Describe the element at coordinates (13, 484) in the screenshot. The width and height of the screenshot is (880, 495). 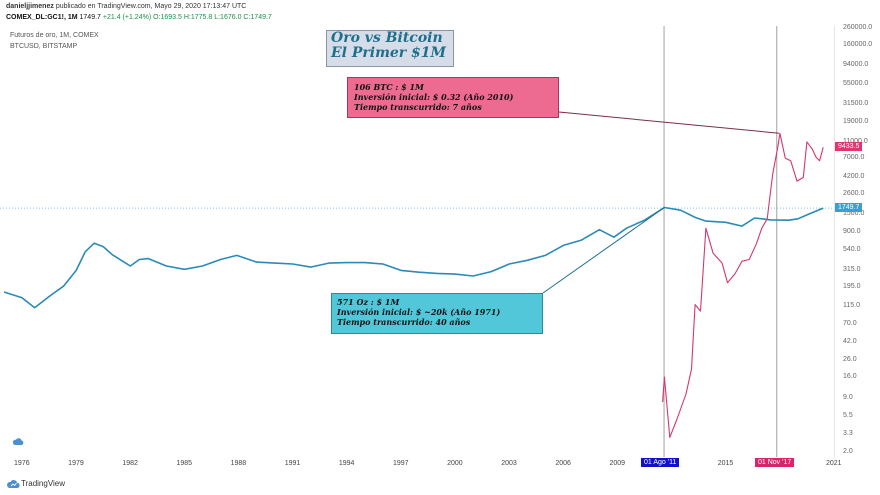
I see `tradingview-logo-icon` at that location.